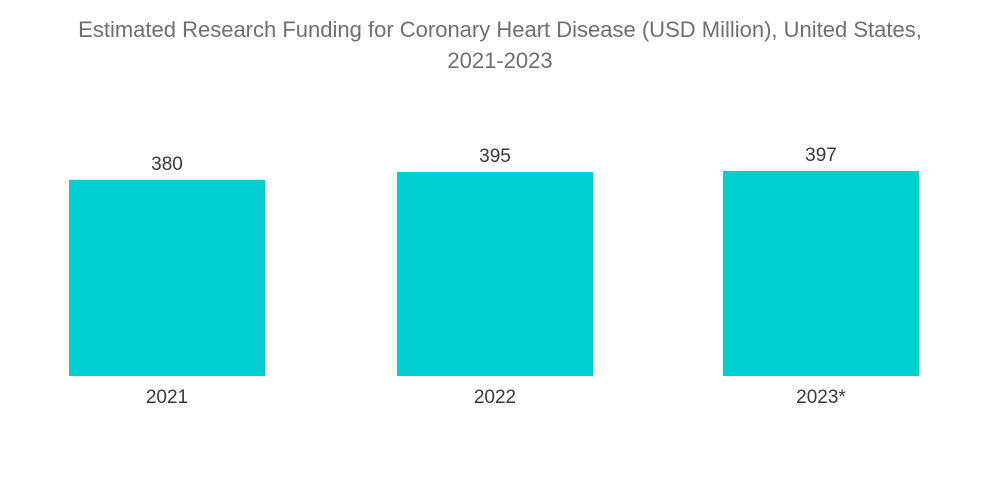 The width and height of the screenshot is (1000, 504). What do you see at coordinates (167, 277) in the screenshot?
I see `bar-2021` at bounding box center [167, 277].